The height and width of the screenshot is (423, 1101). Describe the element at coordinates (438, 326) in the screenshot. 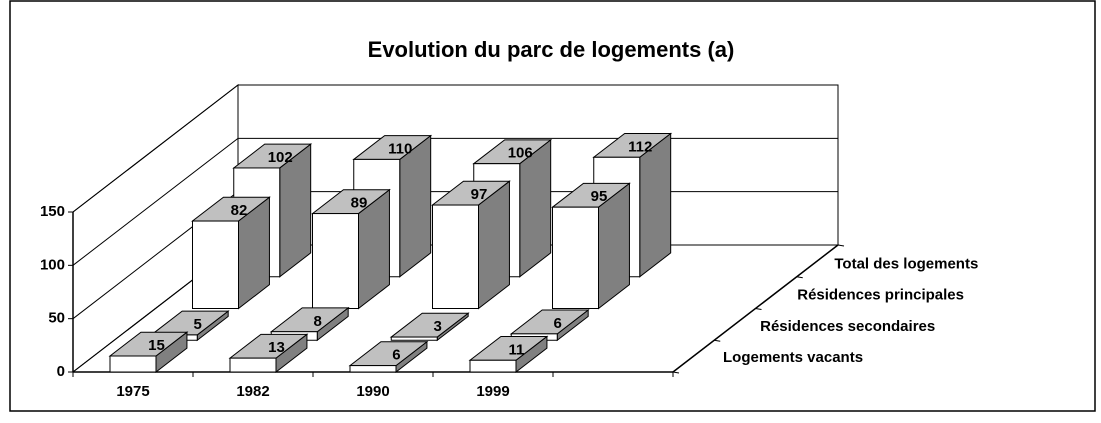

I see `data-label: 3` at that location.